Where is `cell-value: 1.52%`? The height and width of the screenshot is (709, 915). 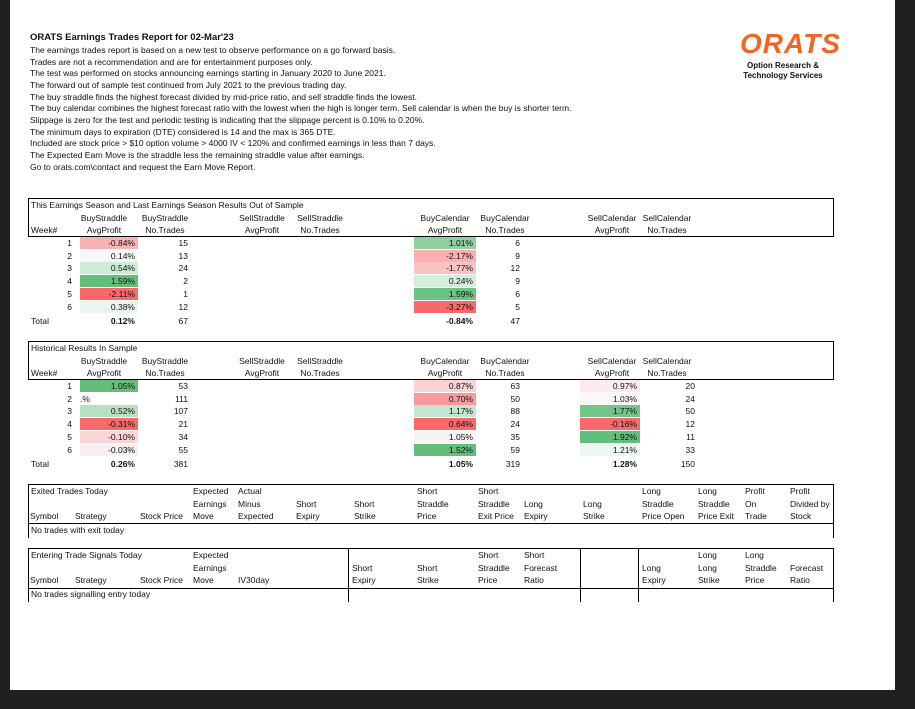 cell-value: 1.52% is located at coordinates (460, 449).